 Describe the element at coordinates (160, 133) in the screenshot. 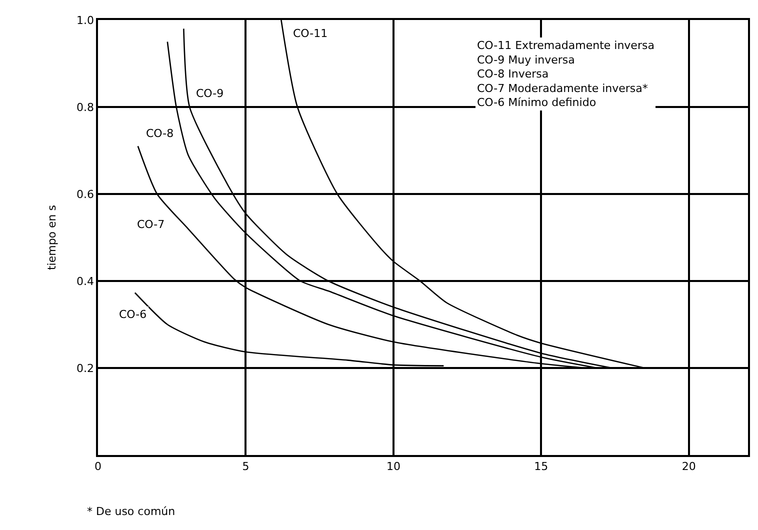

I see `series-label: CO-8` at that location.